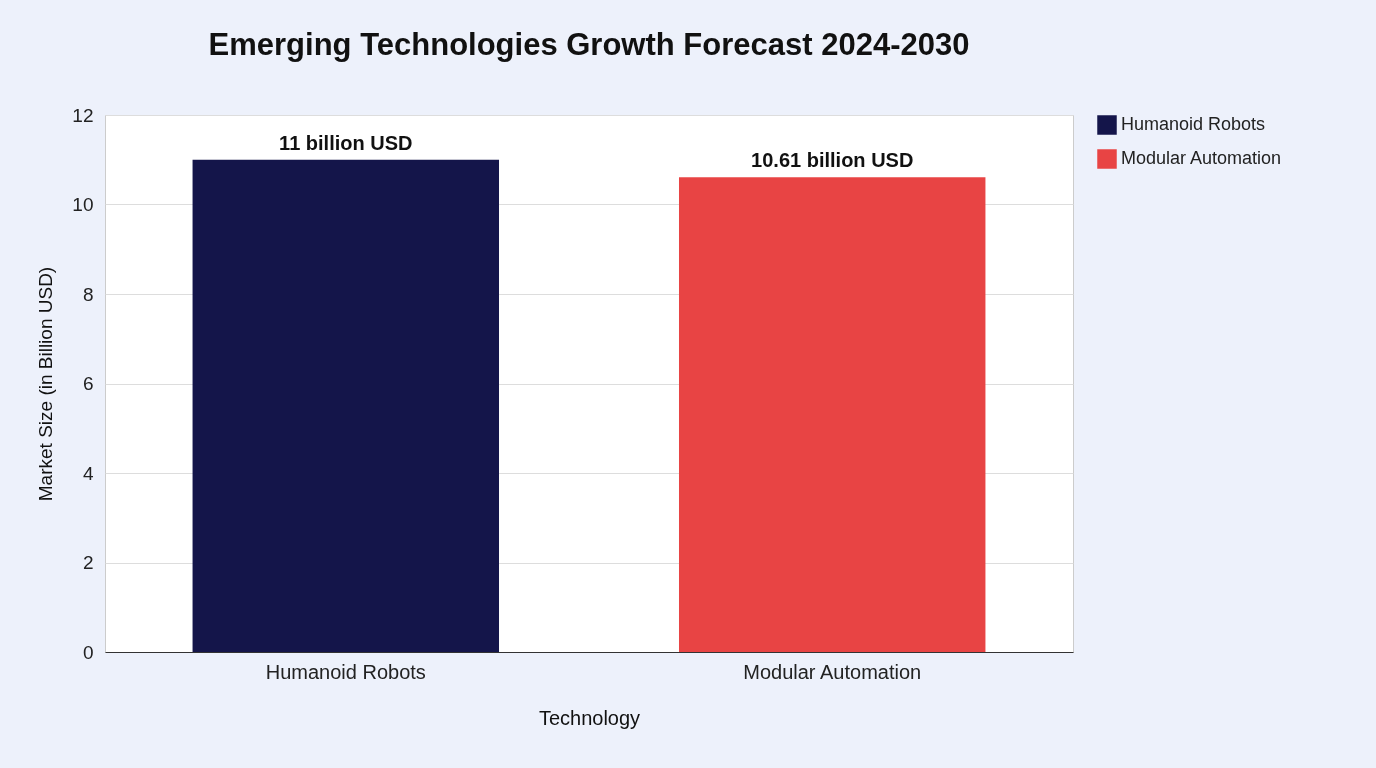 The image size is (1376, 768). What do you see at coordinates (832, 160) in the screenshot?
I see `data-label: 10.61 billion USD` at bounding box center [832, 160].